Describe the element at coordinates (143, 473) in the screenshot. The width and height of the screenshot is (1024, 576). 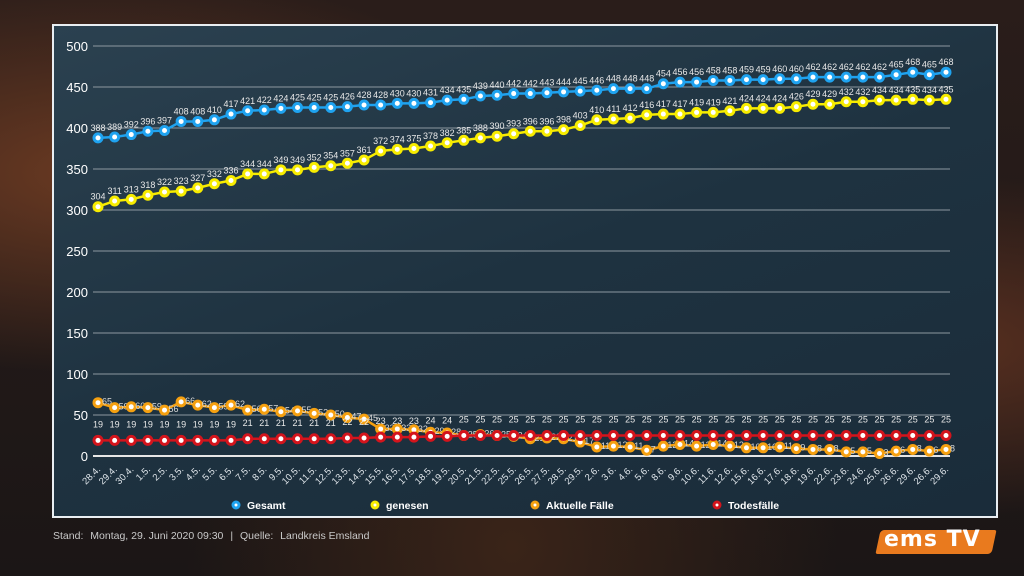
I see `x-tick-label: 1.5.` at that location.